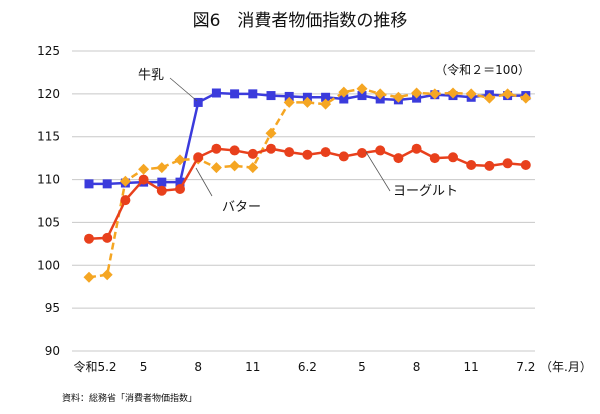  Describe the element at coordinates (241, 207) in the screenshot. I see `series-label: バター` at that location.